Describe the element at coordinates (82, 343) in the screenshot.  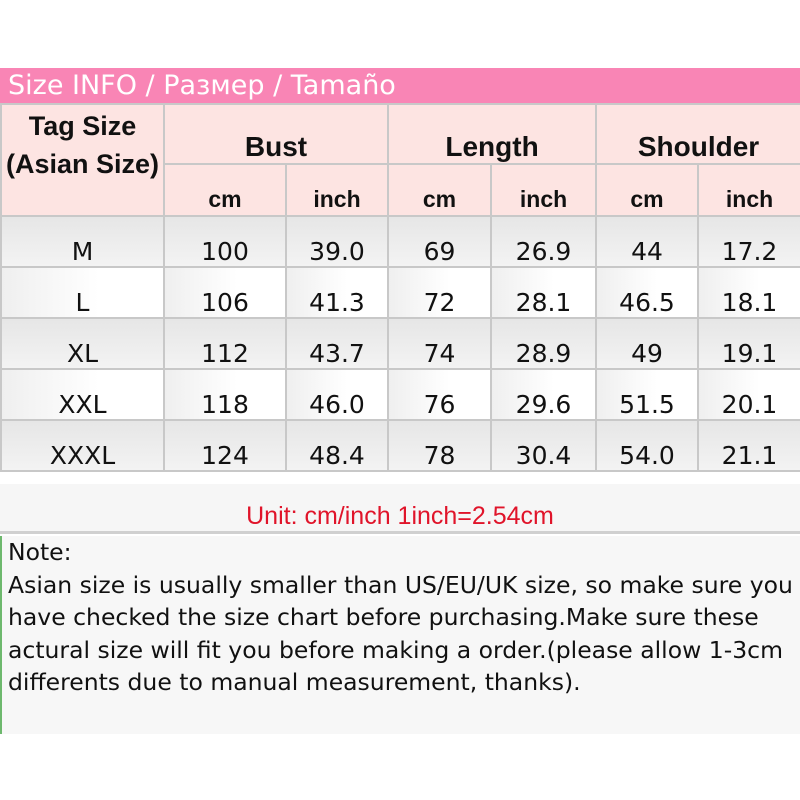
I see `size-cell: XL` at that location.